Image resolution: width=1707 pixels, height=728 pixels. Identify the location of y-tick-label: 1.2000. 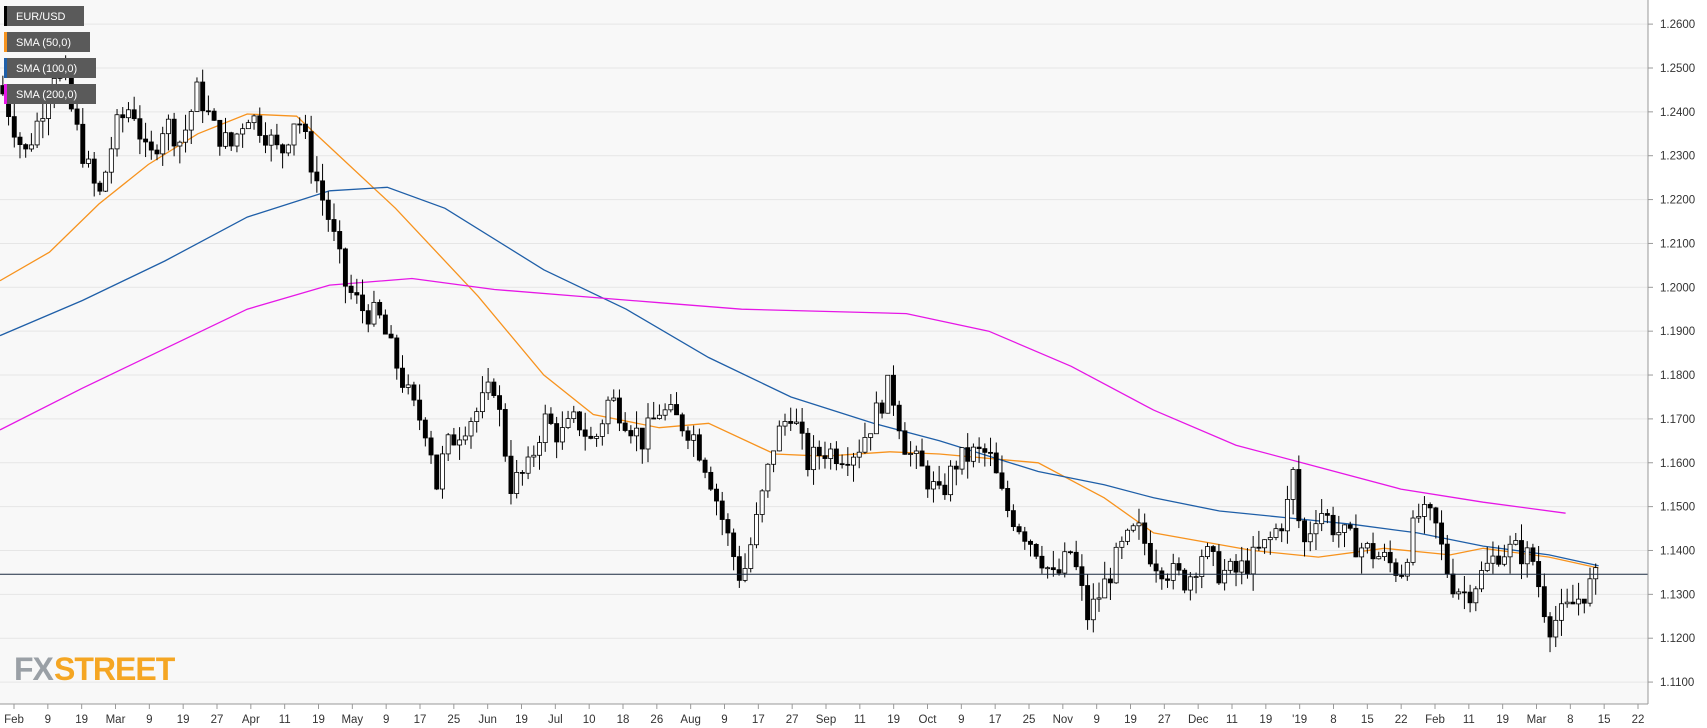
(1677, 288).